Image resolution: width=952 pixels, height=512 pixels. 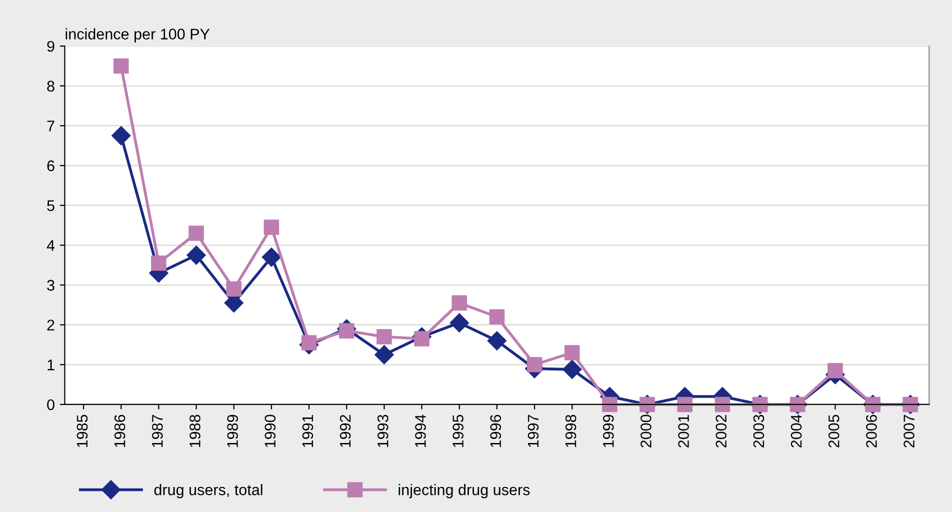 What do you see at coordinates (50, 206) in the screenshot?
I see `y-tick-label: 5` at bounding box center [50, 206].